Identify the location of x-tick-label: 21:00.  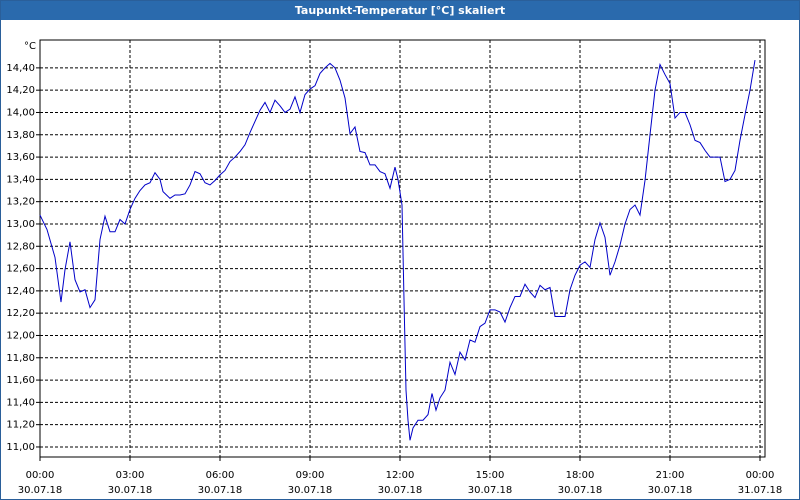
(670, 475).